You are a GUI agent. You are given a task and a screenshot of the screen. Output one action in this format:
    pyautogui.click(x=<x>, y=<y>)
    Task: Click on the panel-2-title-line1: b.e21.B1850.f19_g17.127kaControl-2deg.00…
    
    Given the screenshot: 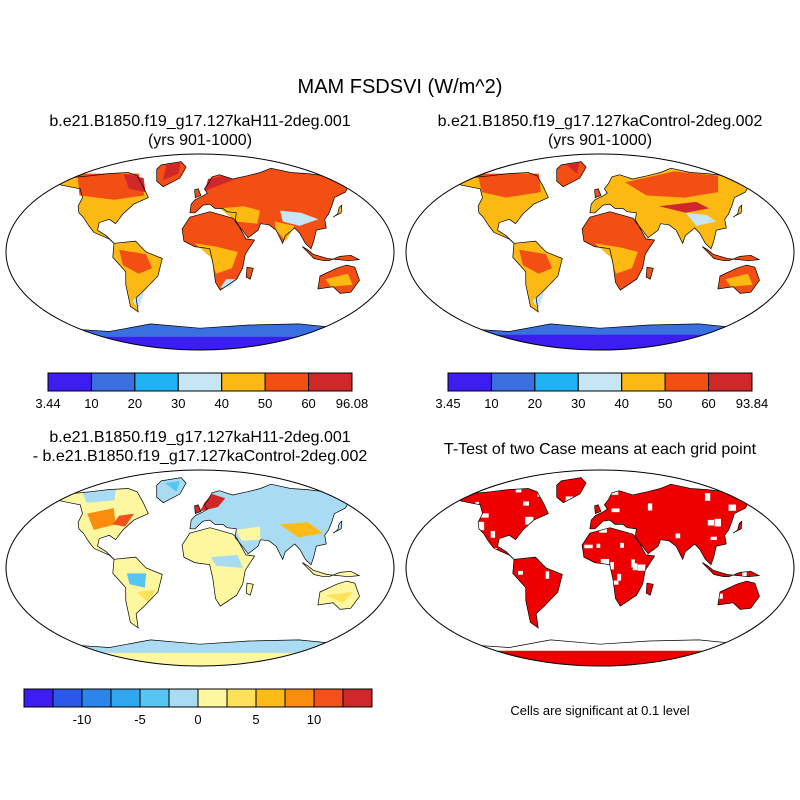 What is the action you would take?
    pyautogui.click(x=600, y=121)
    